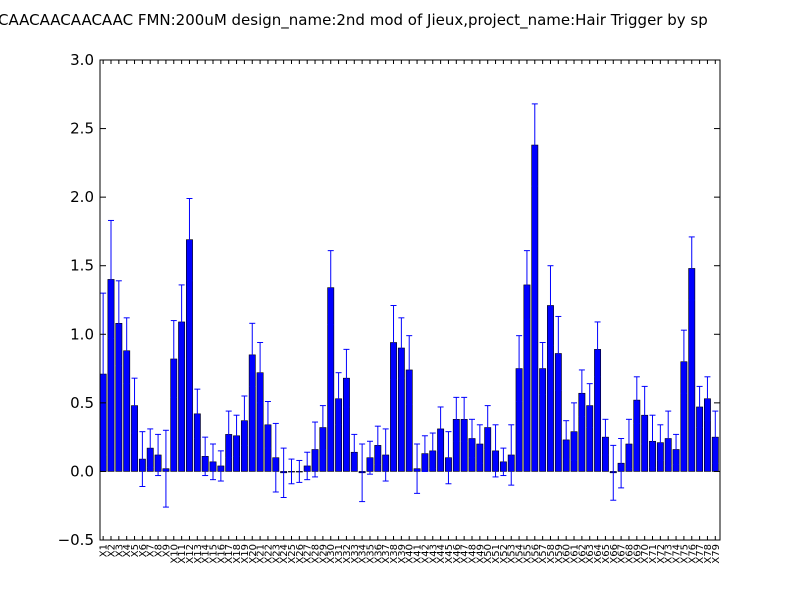  What do you see at coordinates (488, 554) in the screenshot?
I see `x-tick-label: X50` at bounding box center [488, 554].